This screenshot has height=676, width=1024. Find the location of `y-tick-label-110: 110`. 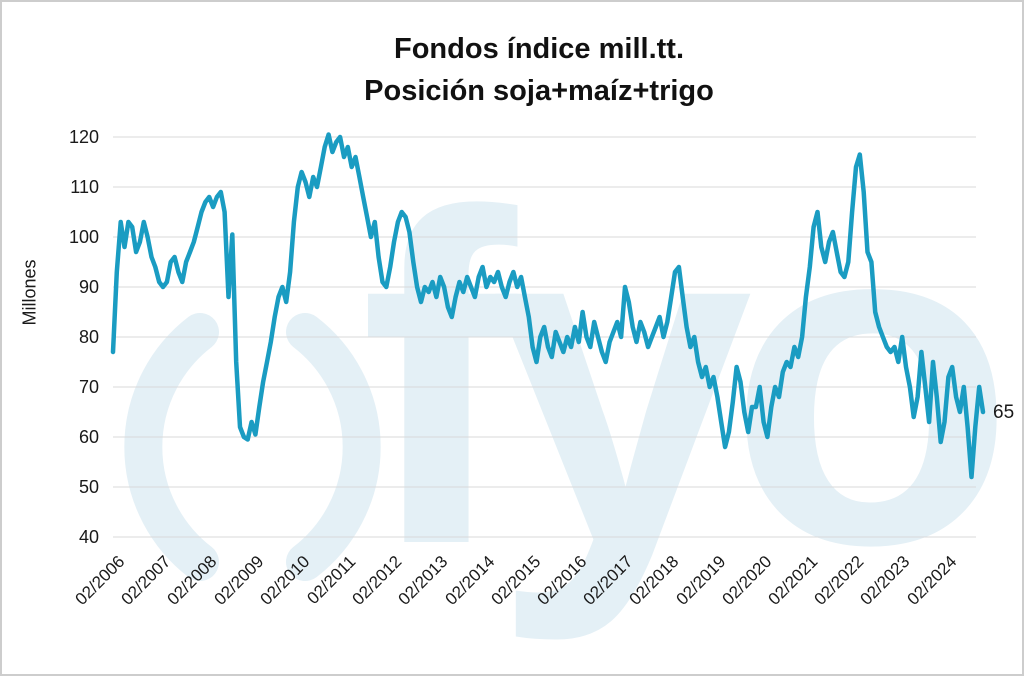

y-tick-label-110: 110 is located at coordinates (84, 187).